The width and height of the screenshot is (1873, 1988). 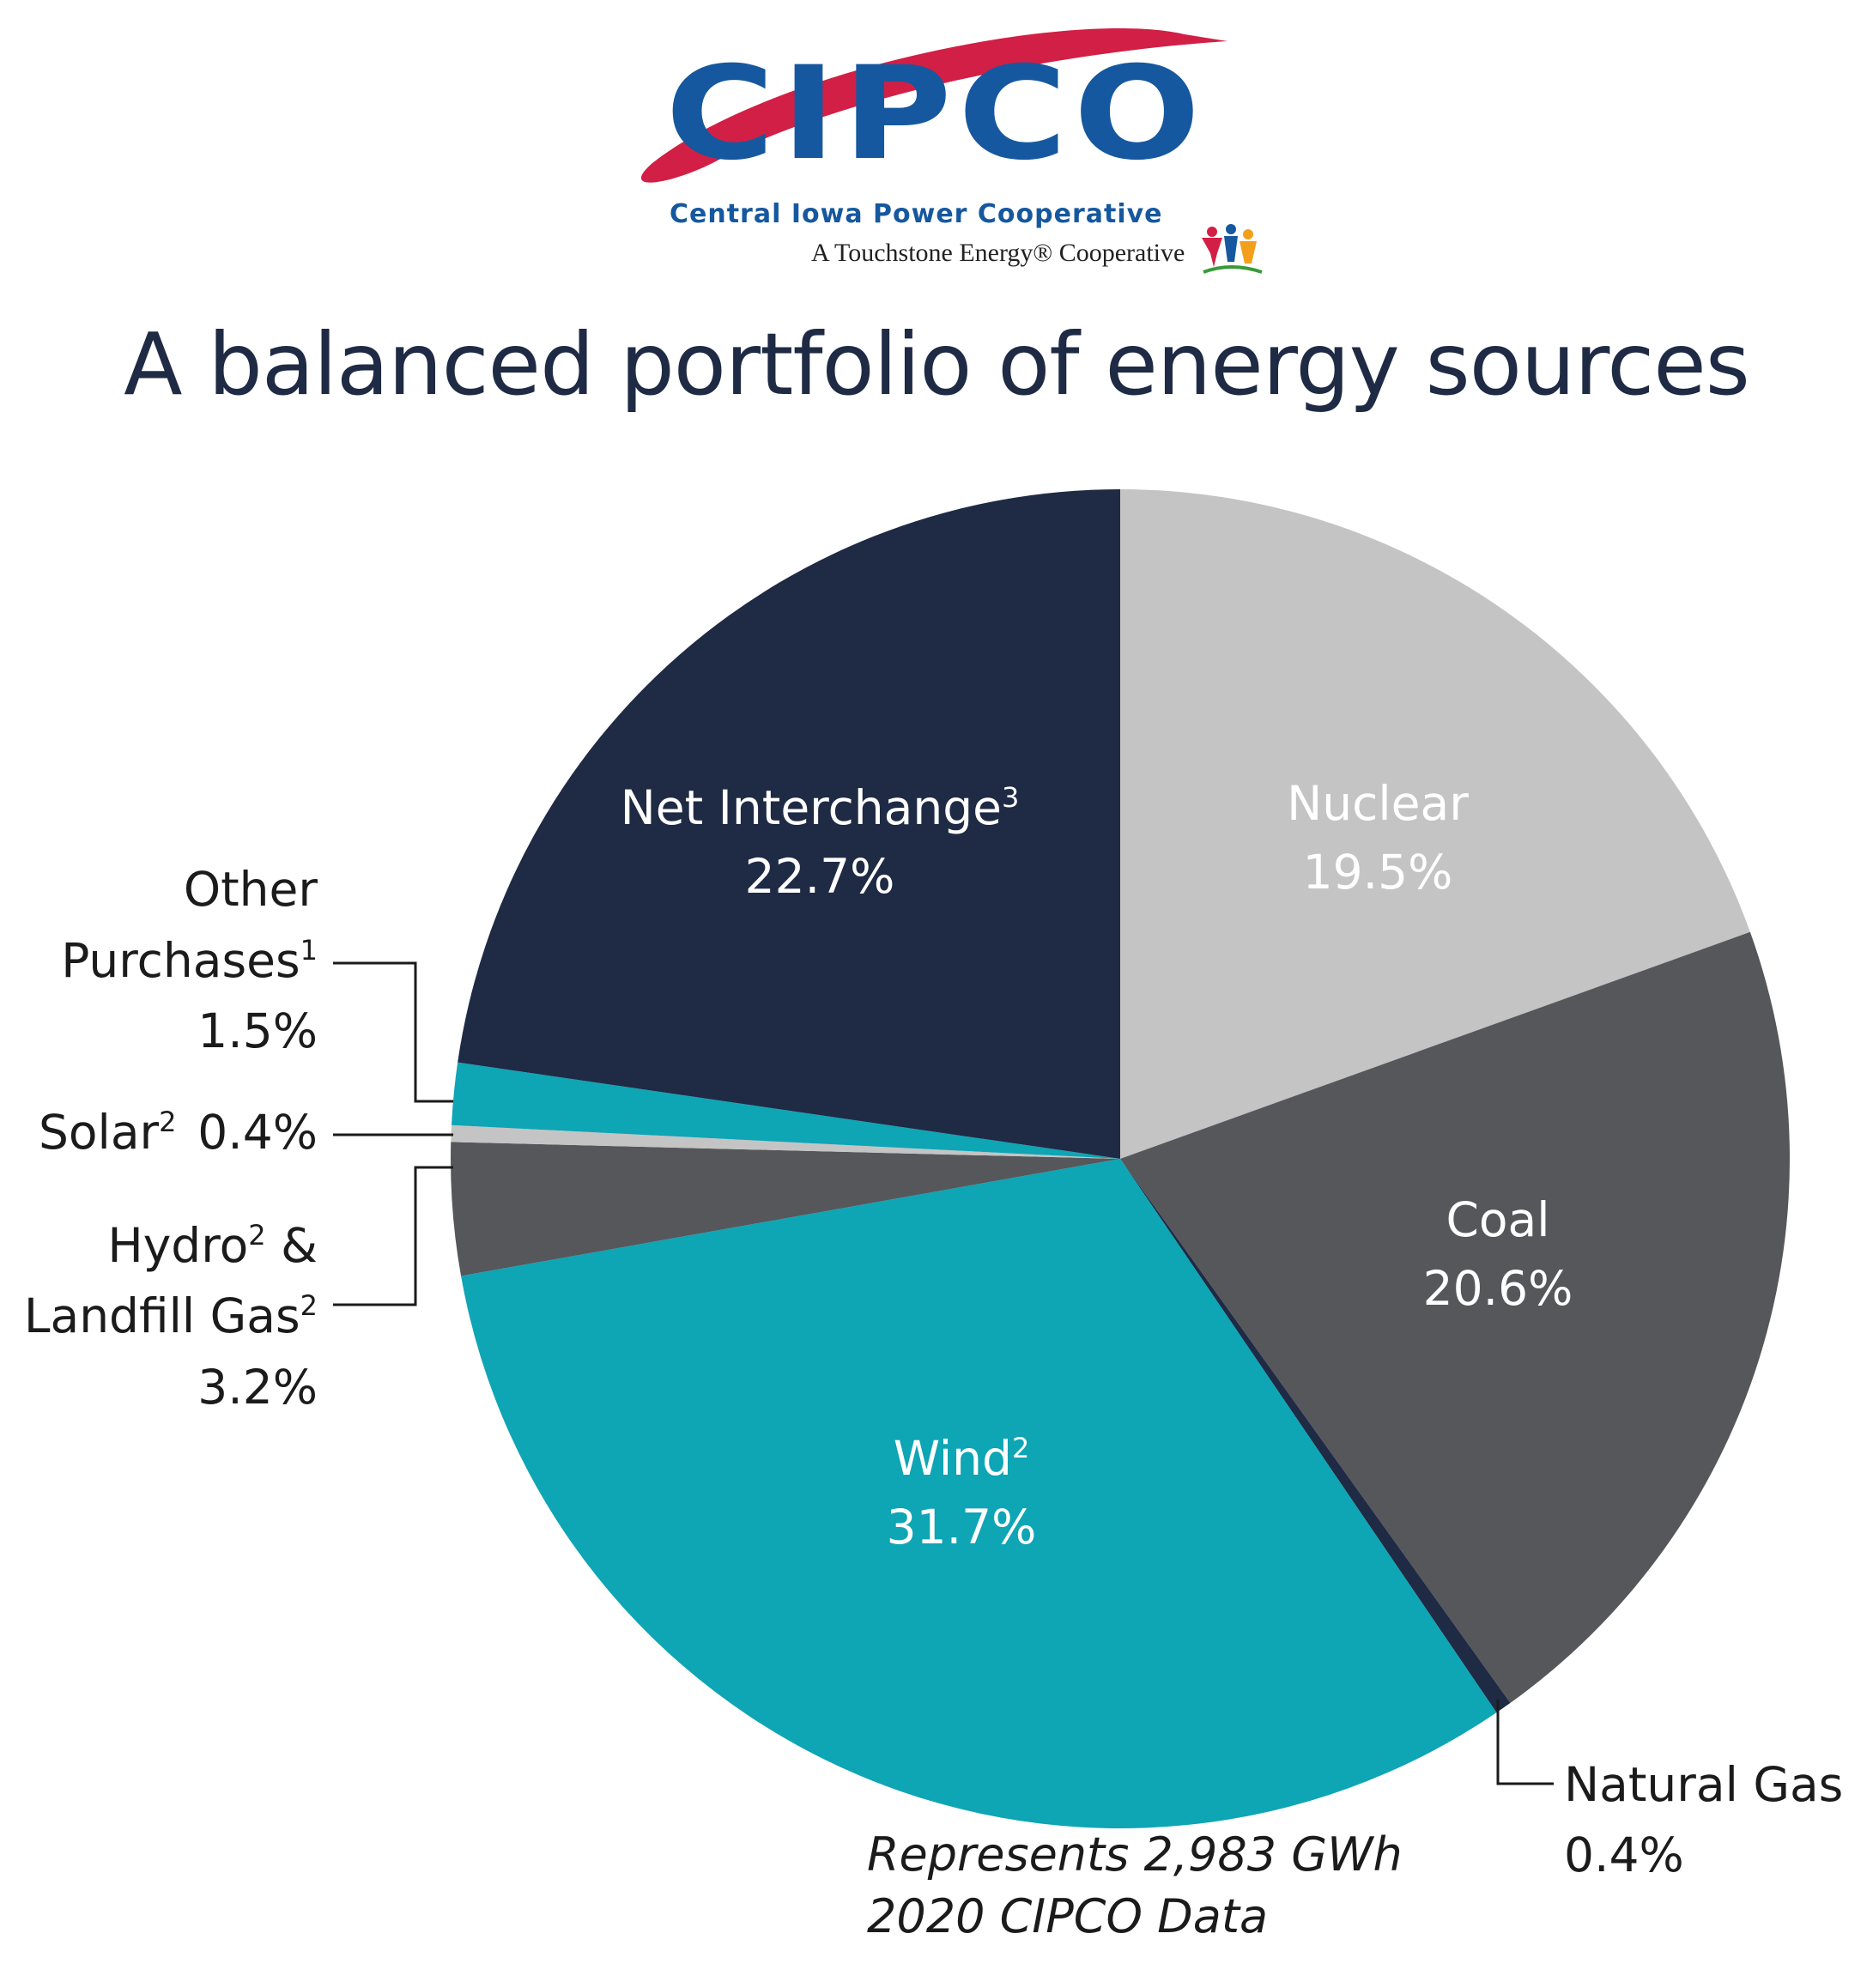 I want to click on value-solar: 0.4%, so click(x=257, y=1132).